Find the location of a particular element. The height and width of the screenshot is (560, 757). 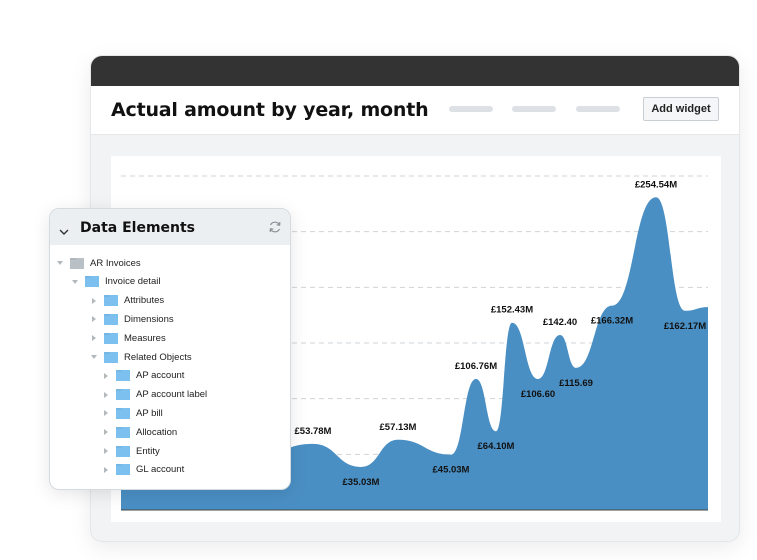

tree-item-label: Dimensions is located at coordinates (149, 319).